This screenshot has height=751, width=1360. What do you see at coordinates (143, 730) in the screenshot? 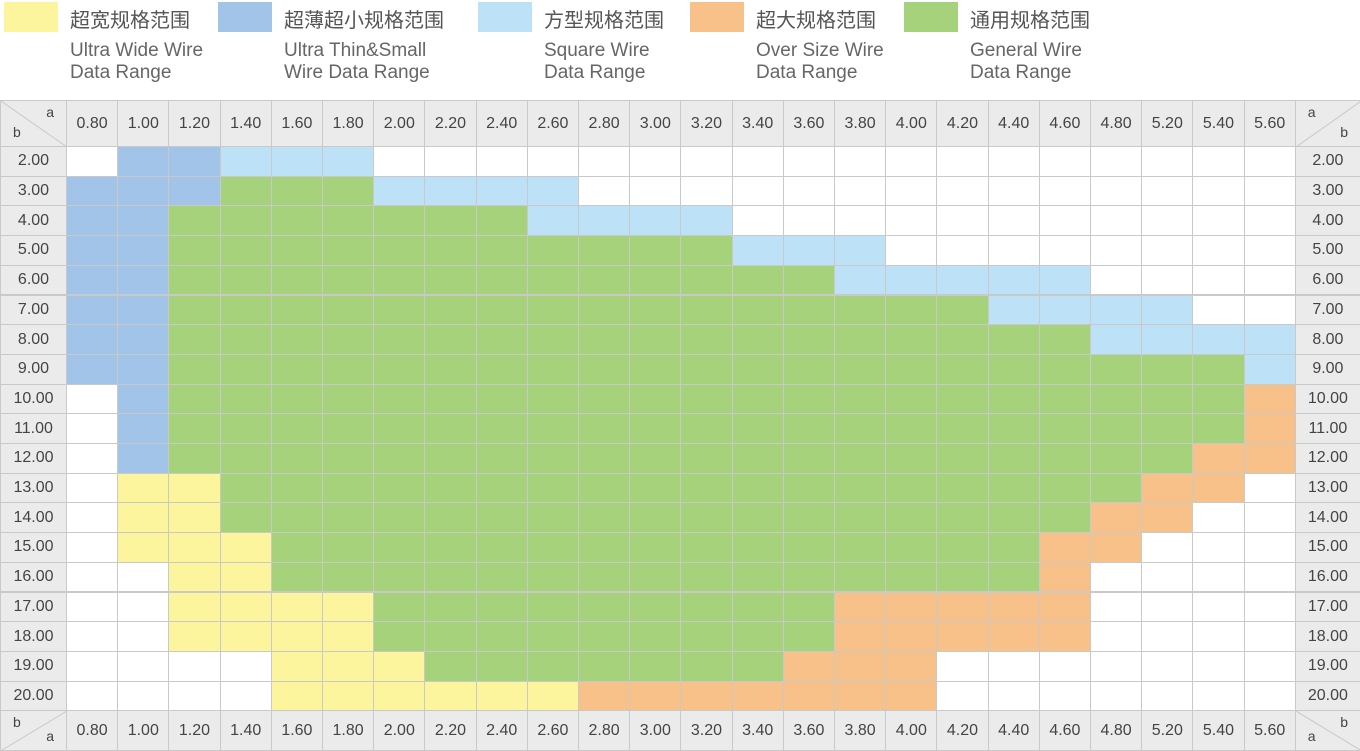
I see `column-footer: 1.00` at bounding box center [143, 730].